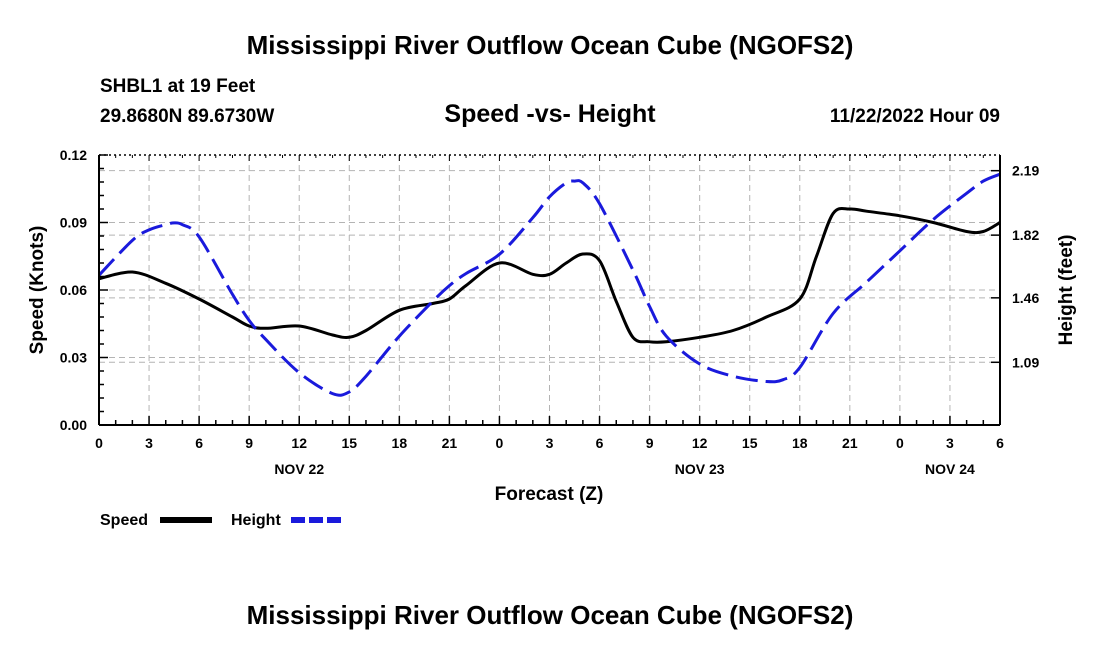 The image size is (1100, 650). Describe the element at coordinates (550, 114) in the screenshot. I see `chart-subtitle: Speed -vs- Height` at that location.